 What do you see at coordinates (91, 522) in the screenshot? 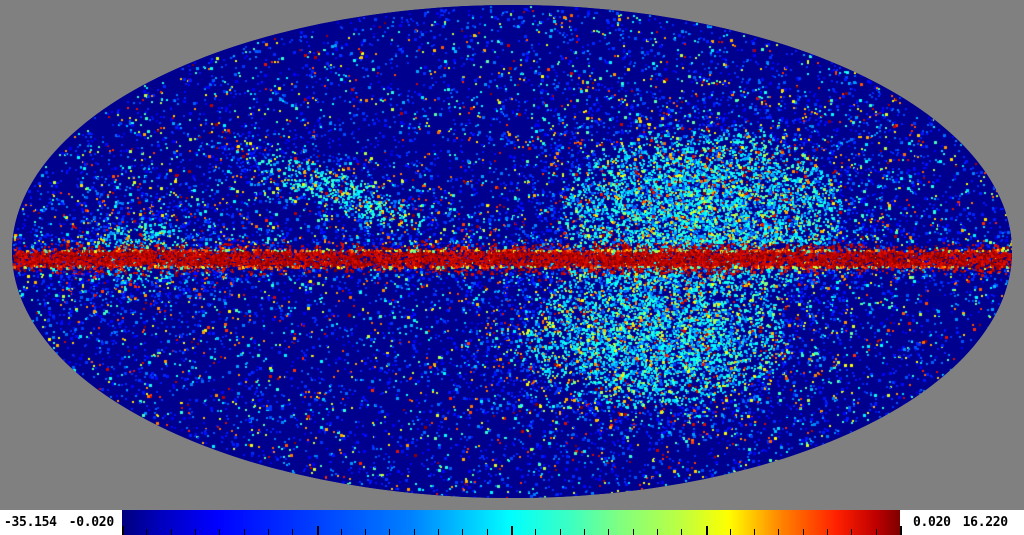
I see `colorbar-low-label: -0.020` at bounding box center [91, 522].